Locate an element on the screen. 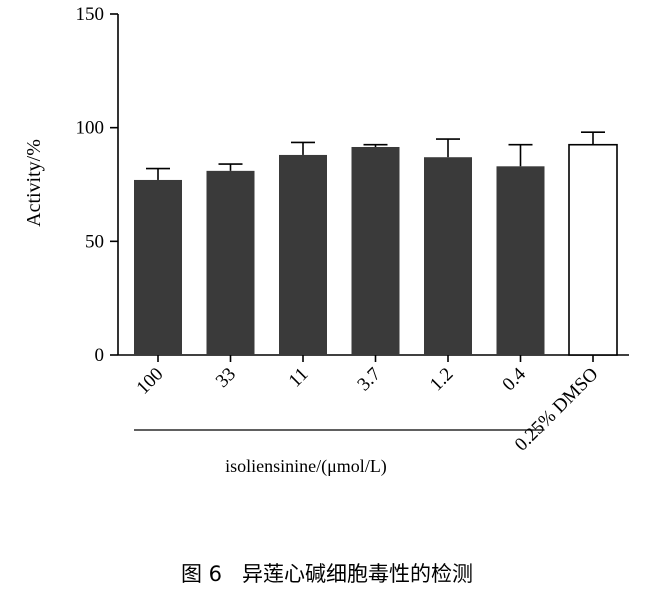 This screenshot has height=595, width=654. figure-number: 图 6 is located at coordinates (201, 574).